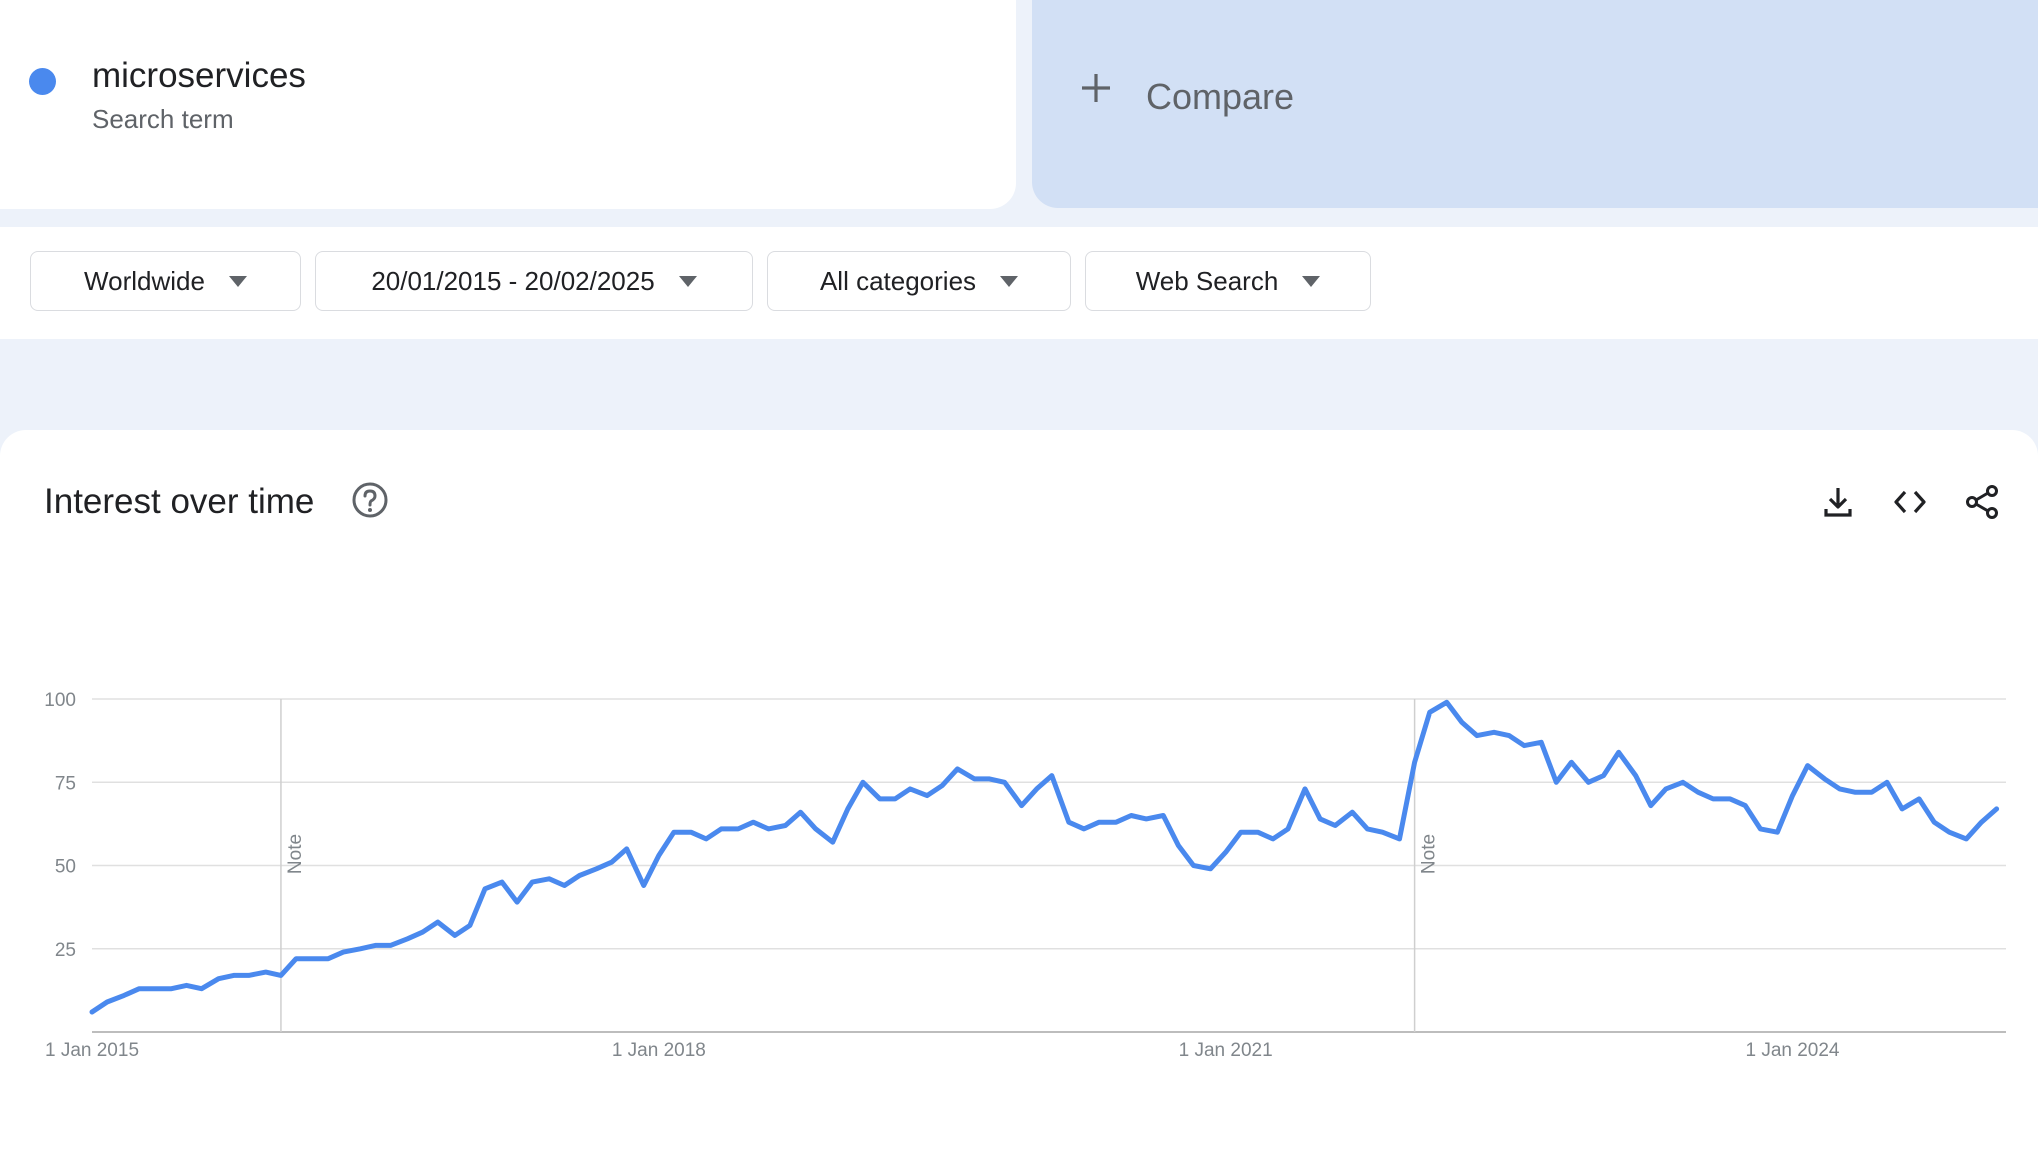 This screenshot has height=1171, width=2038. What do you see at coordinates (60, 700) in the screenshot?
I see `y-tick-label: 100` at bounding box center [60, 700].